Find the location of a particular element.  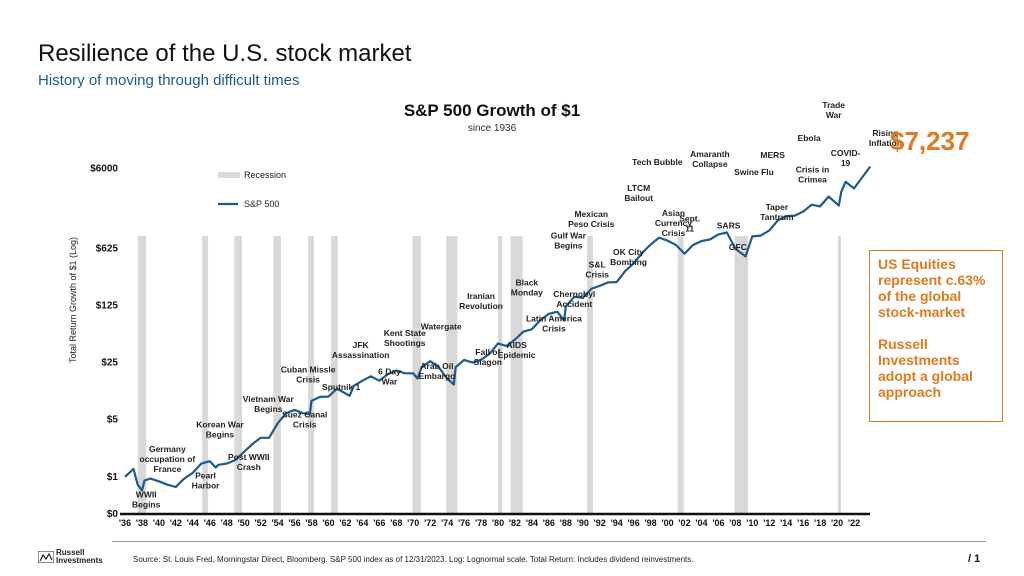

x-tick-label: '38 is located at coordinates (142, 523).